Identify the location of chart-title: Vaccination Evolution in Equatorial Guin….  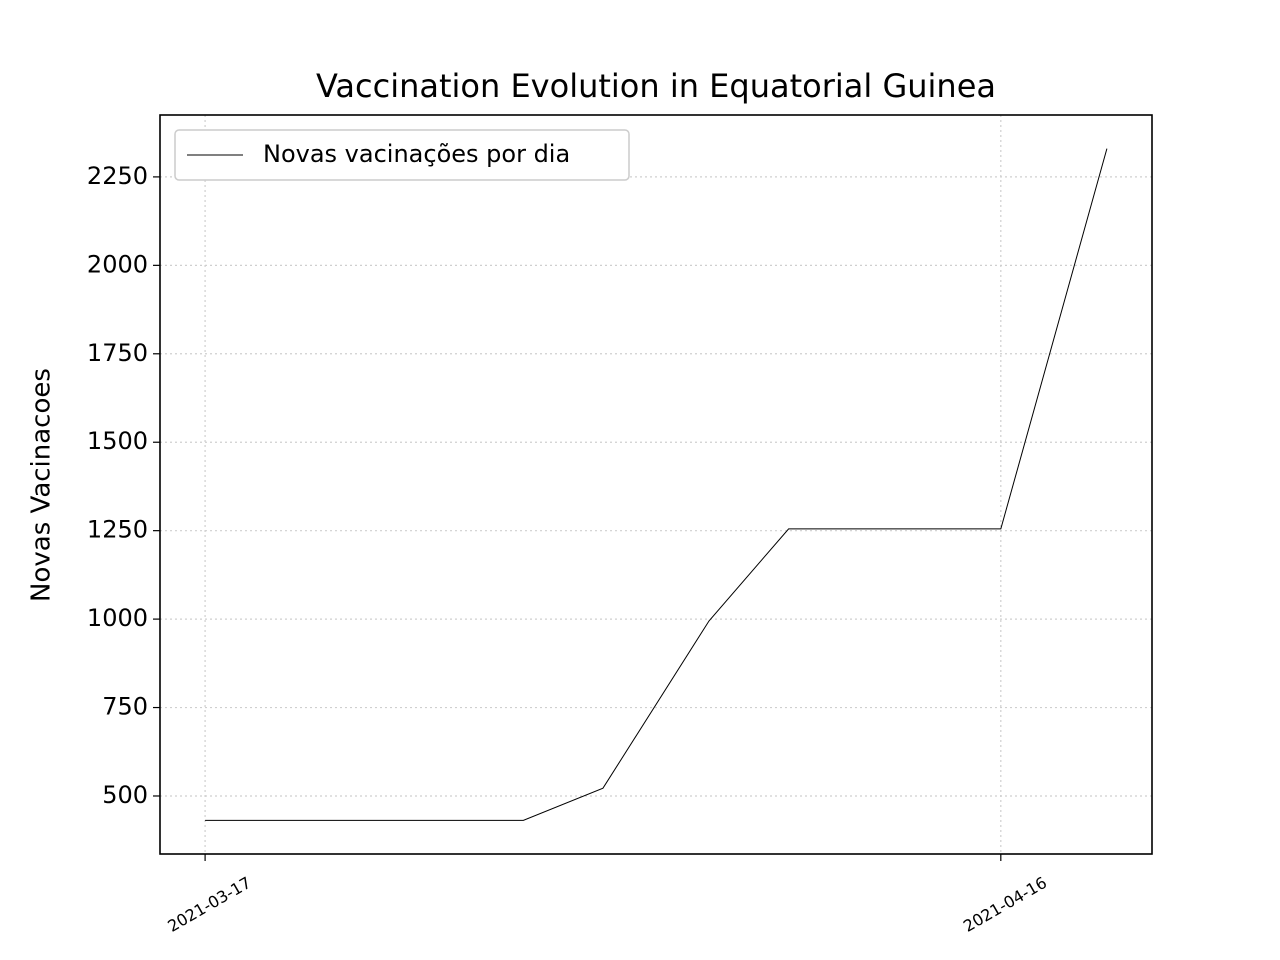
(656, 86).